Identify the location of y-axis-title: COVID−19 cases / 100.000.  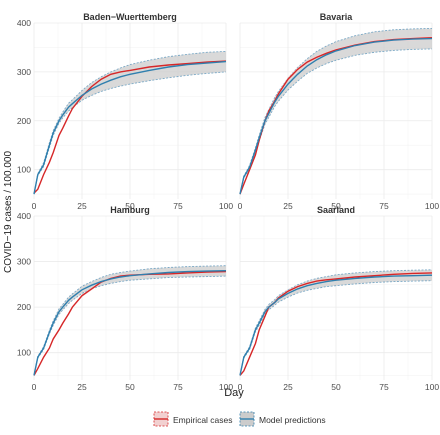
(8, 212).